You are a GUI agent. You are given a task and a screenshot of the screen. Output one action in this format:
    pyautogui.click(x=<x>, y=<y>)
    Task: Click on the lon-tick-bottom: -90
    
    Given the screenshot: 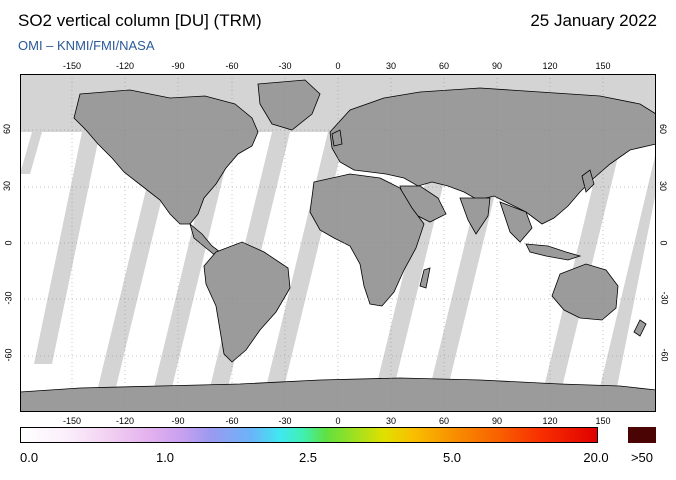 What is the action you would take?
    pyautogui.click(x=178, y=421)
    